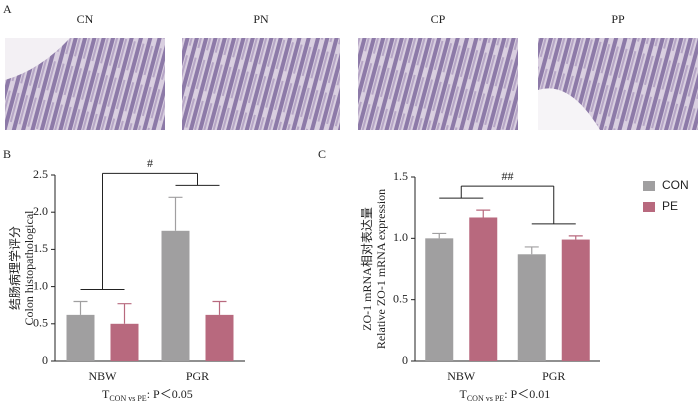  Describe the element at coordinates (508, 176) in the screenshot. I see `significance-label: ##` at that location.